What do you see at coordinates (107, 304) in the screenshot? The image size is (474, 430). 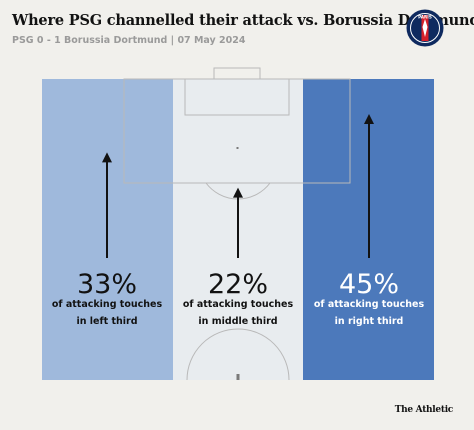 I see `label-line1-left: of attacking touches` at bounding box center [107, 304].